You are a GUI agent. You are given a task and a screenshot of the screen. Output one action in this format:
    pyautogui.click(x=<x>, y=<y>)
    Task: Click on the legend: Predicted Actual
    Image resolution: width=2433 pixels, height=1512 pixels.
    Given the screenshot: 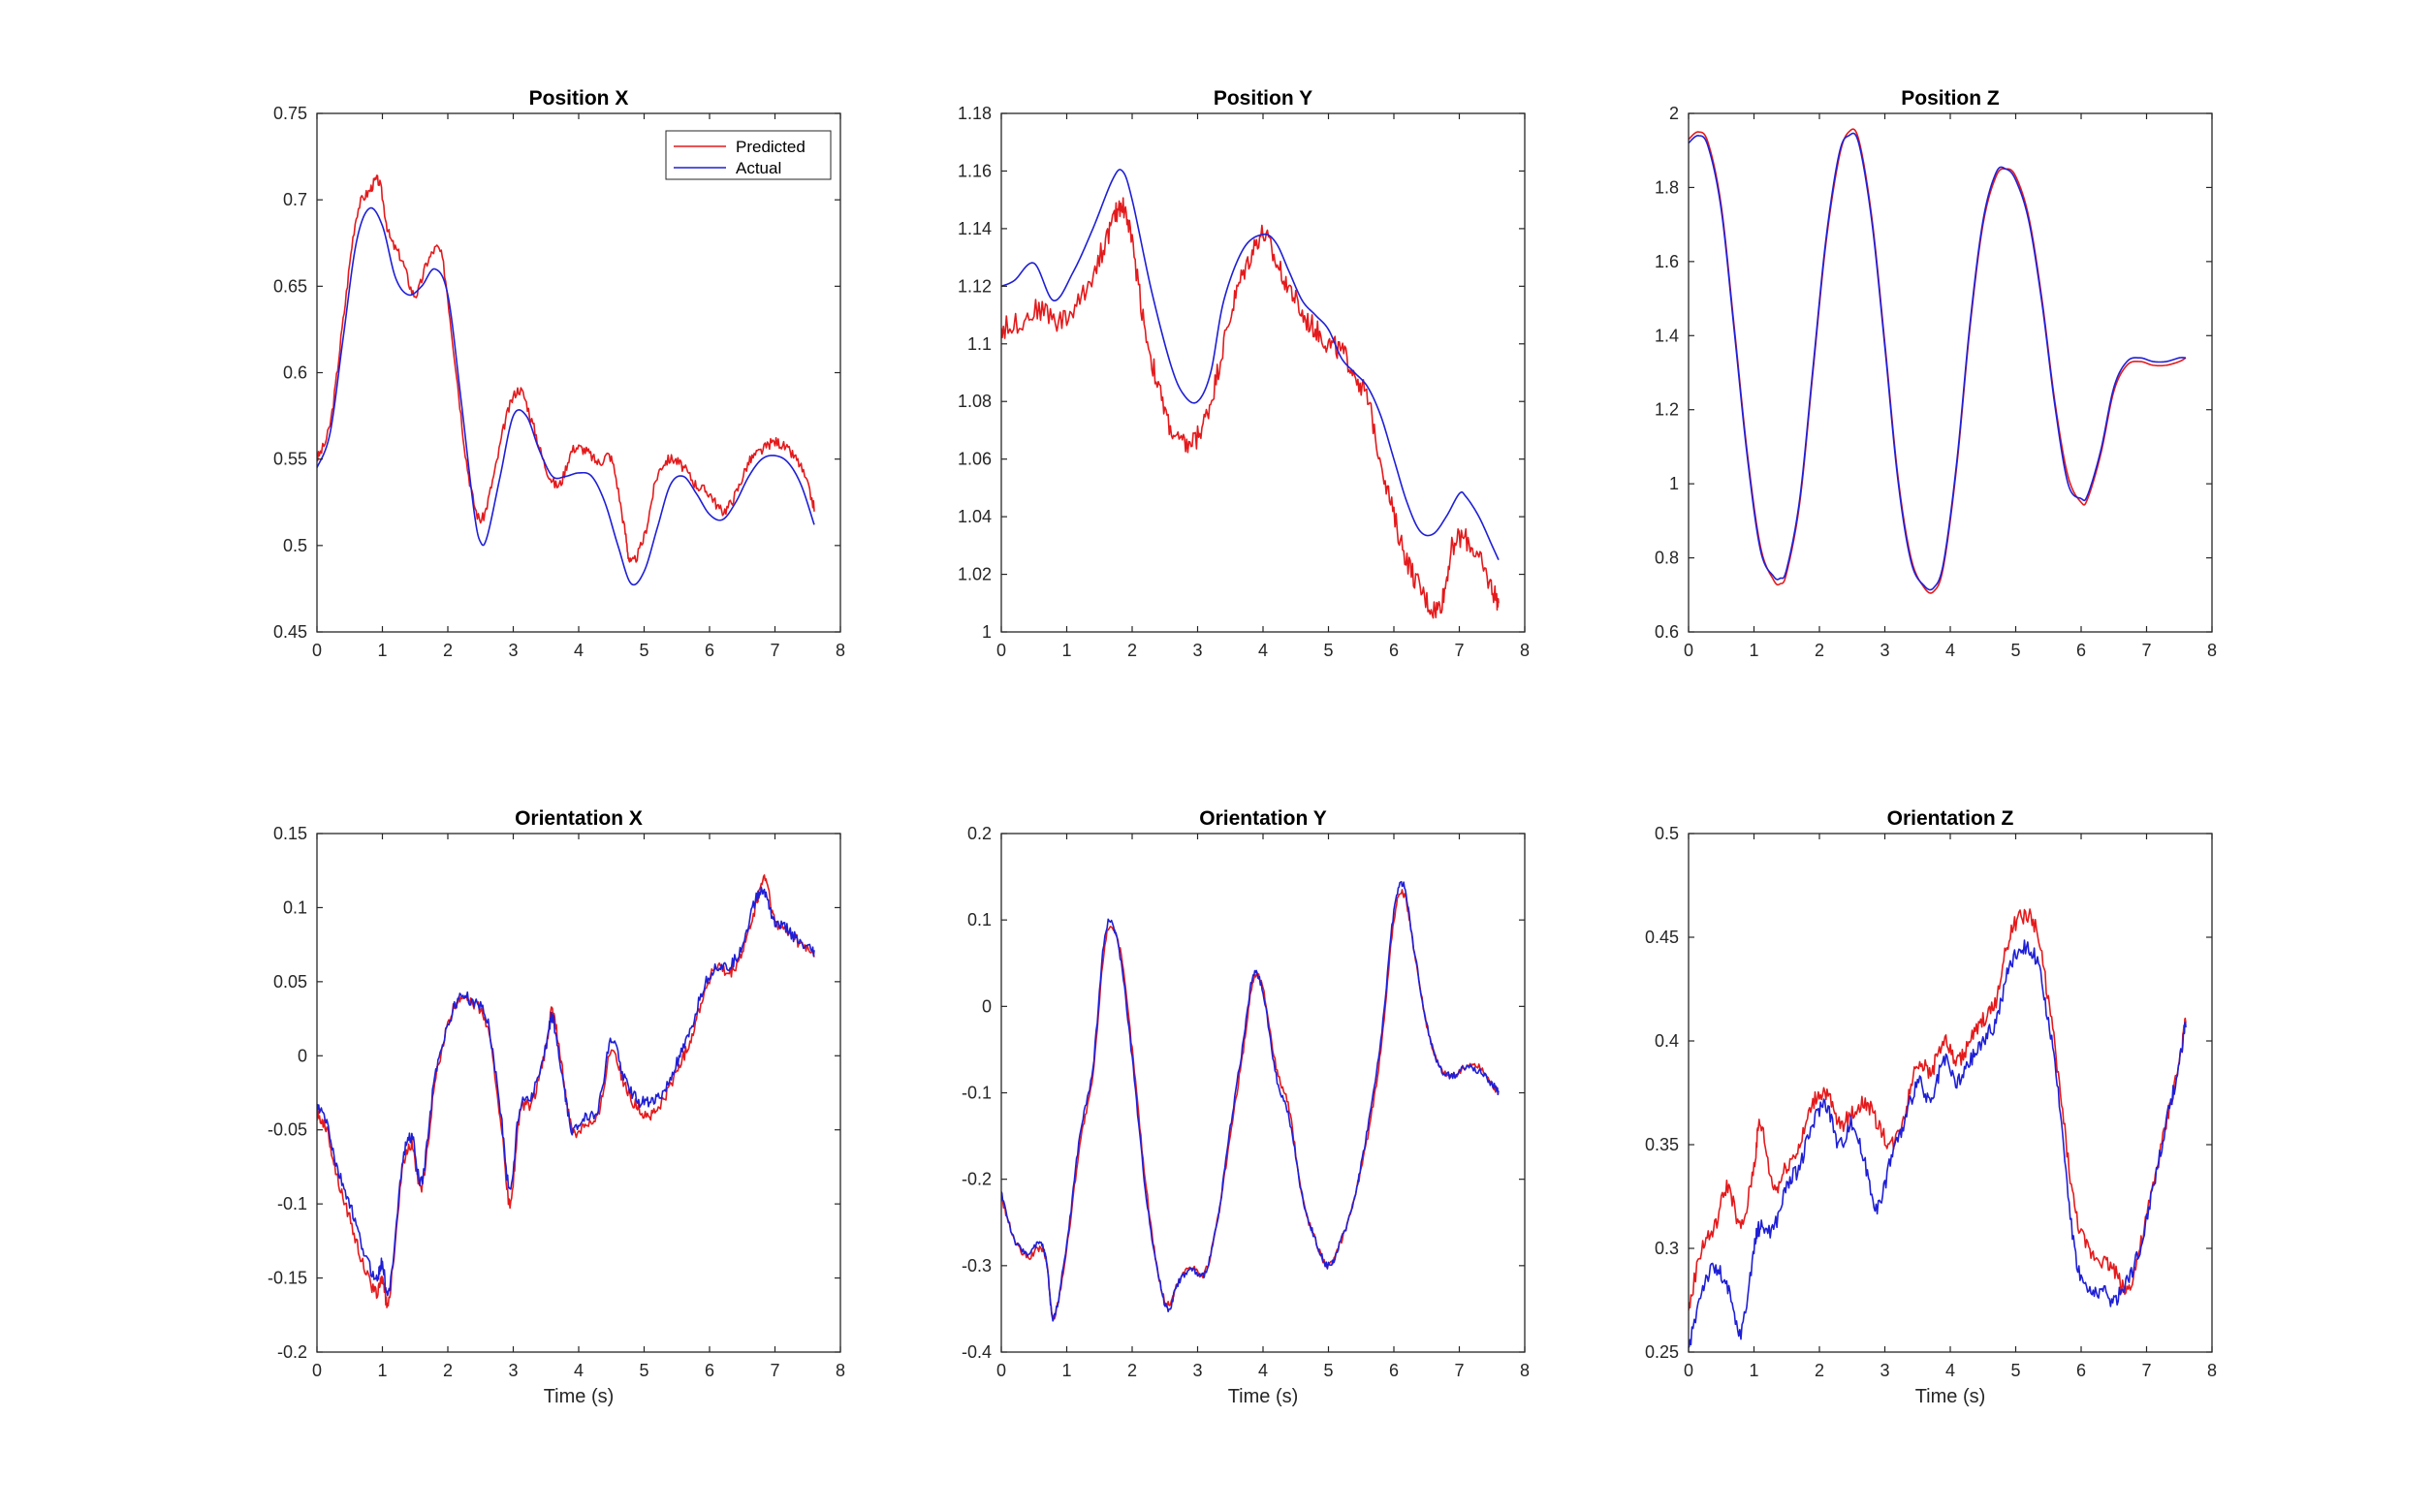 What is the action you would take?
    pyautogui.click(x=748, y=155)
    